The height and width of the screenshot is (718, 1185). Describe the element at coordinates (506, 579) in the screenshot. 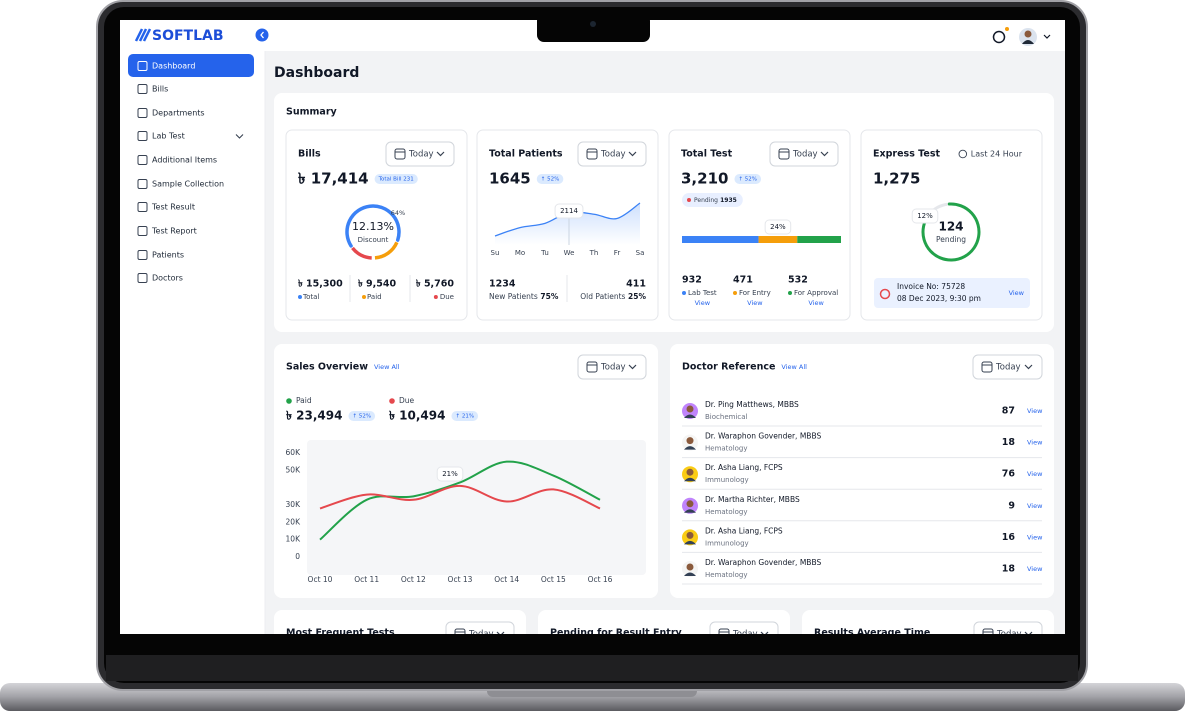

I see `x-tick-label: Oct 14` at that location.